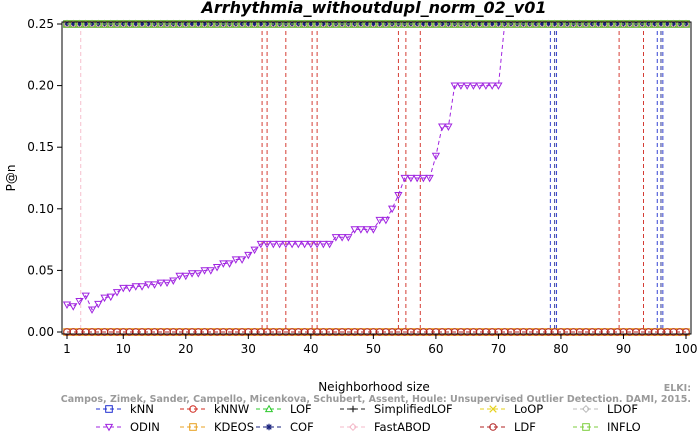 The width and height of the screenshot is (699, 434). I want to click on legend-item-knnw: kNNW, so click(214, 409).